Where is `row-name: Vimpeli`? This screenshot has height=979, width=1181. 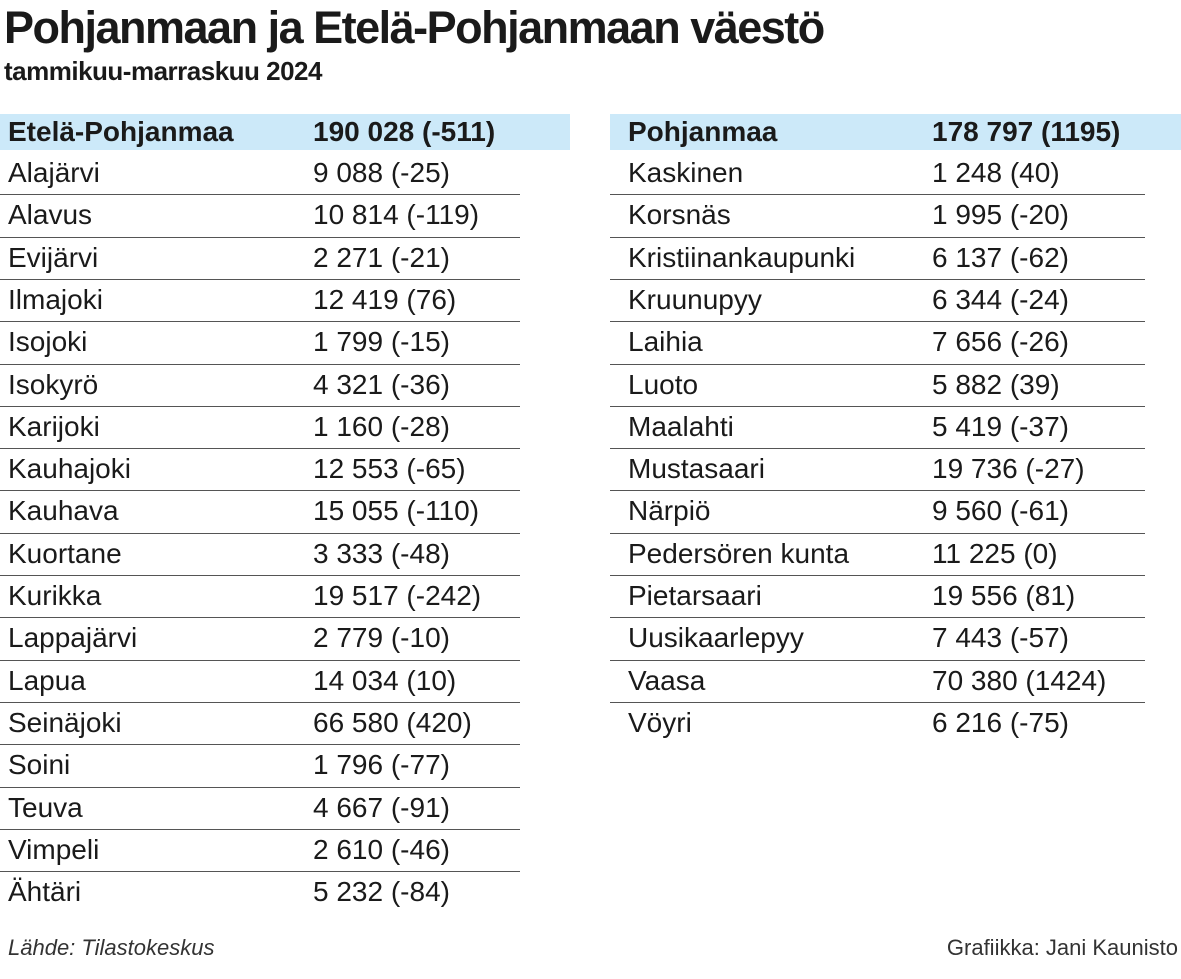 row-name: Vimpeli is located at coordinates (54, 849).